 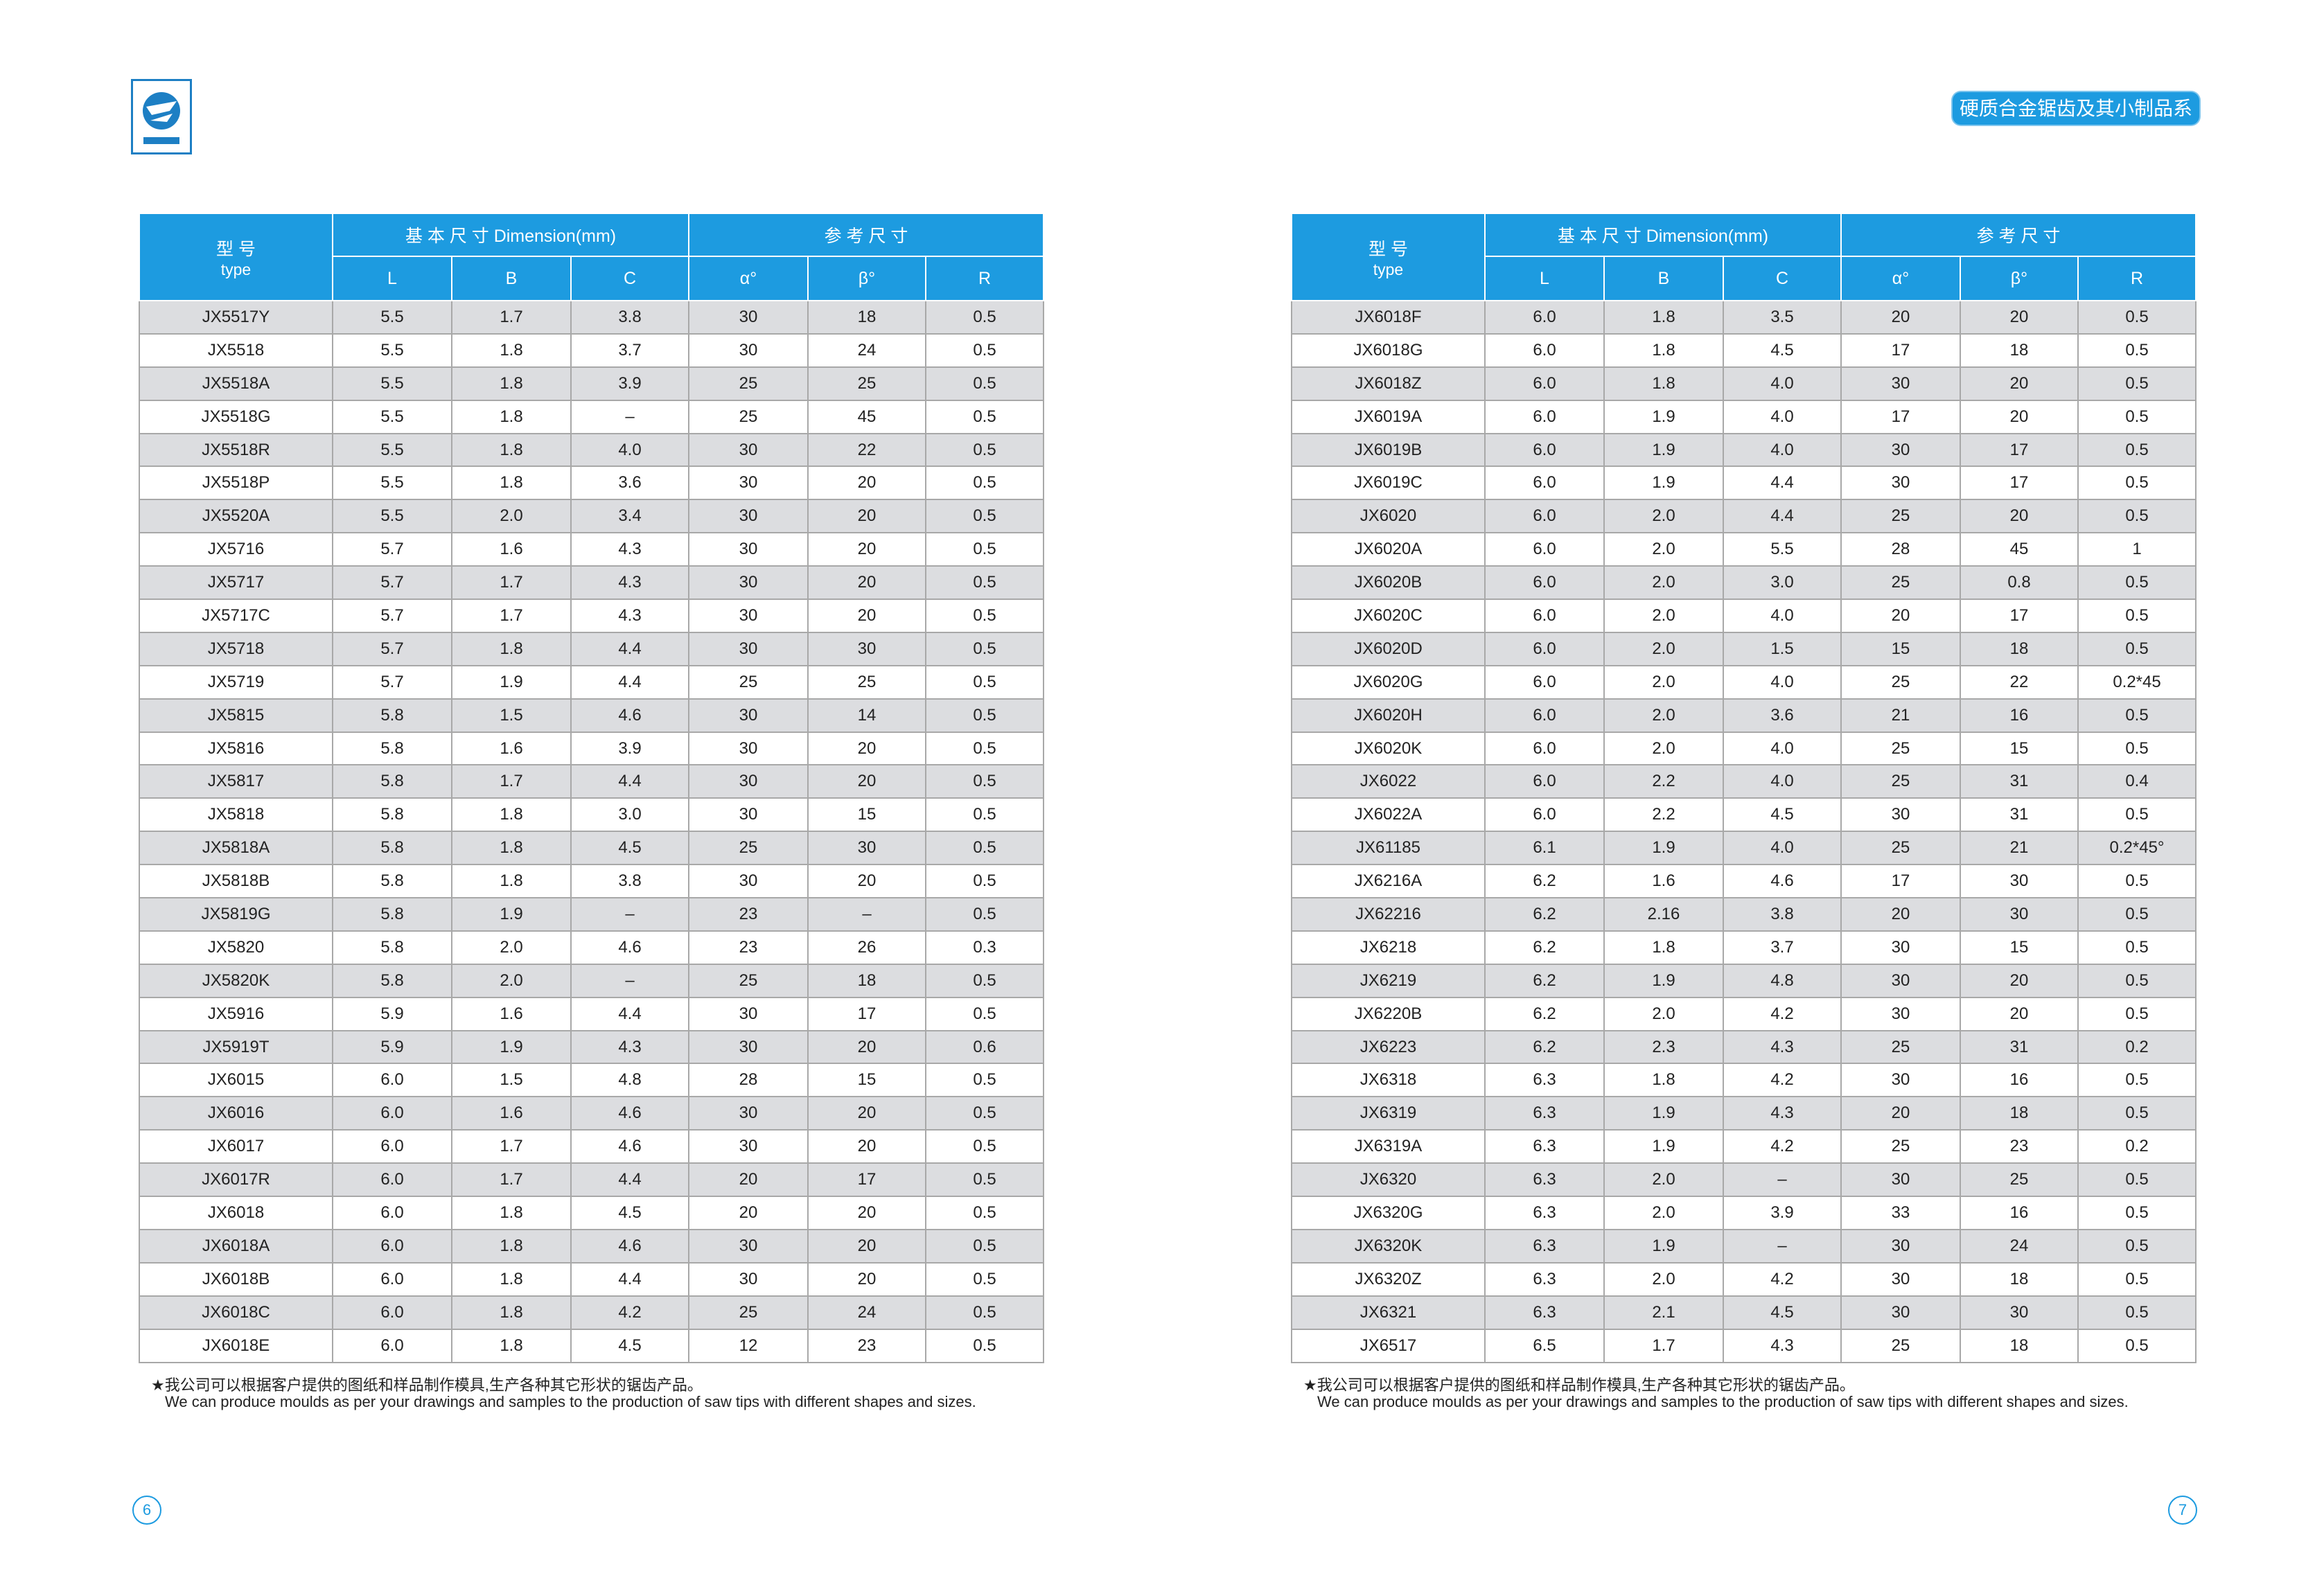 I want to click on table-cell: 3.6, so click(x=629, y=483).